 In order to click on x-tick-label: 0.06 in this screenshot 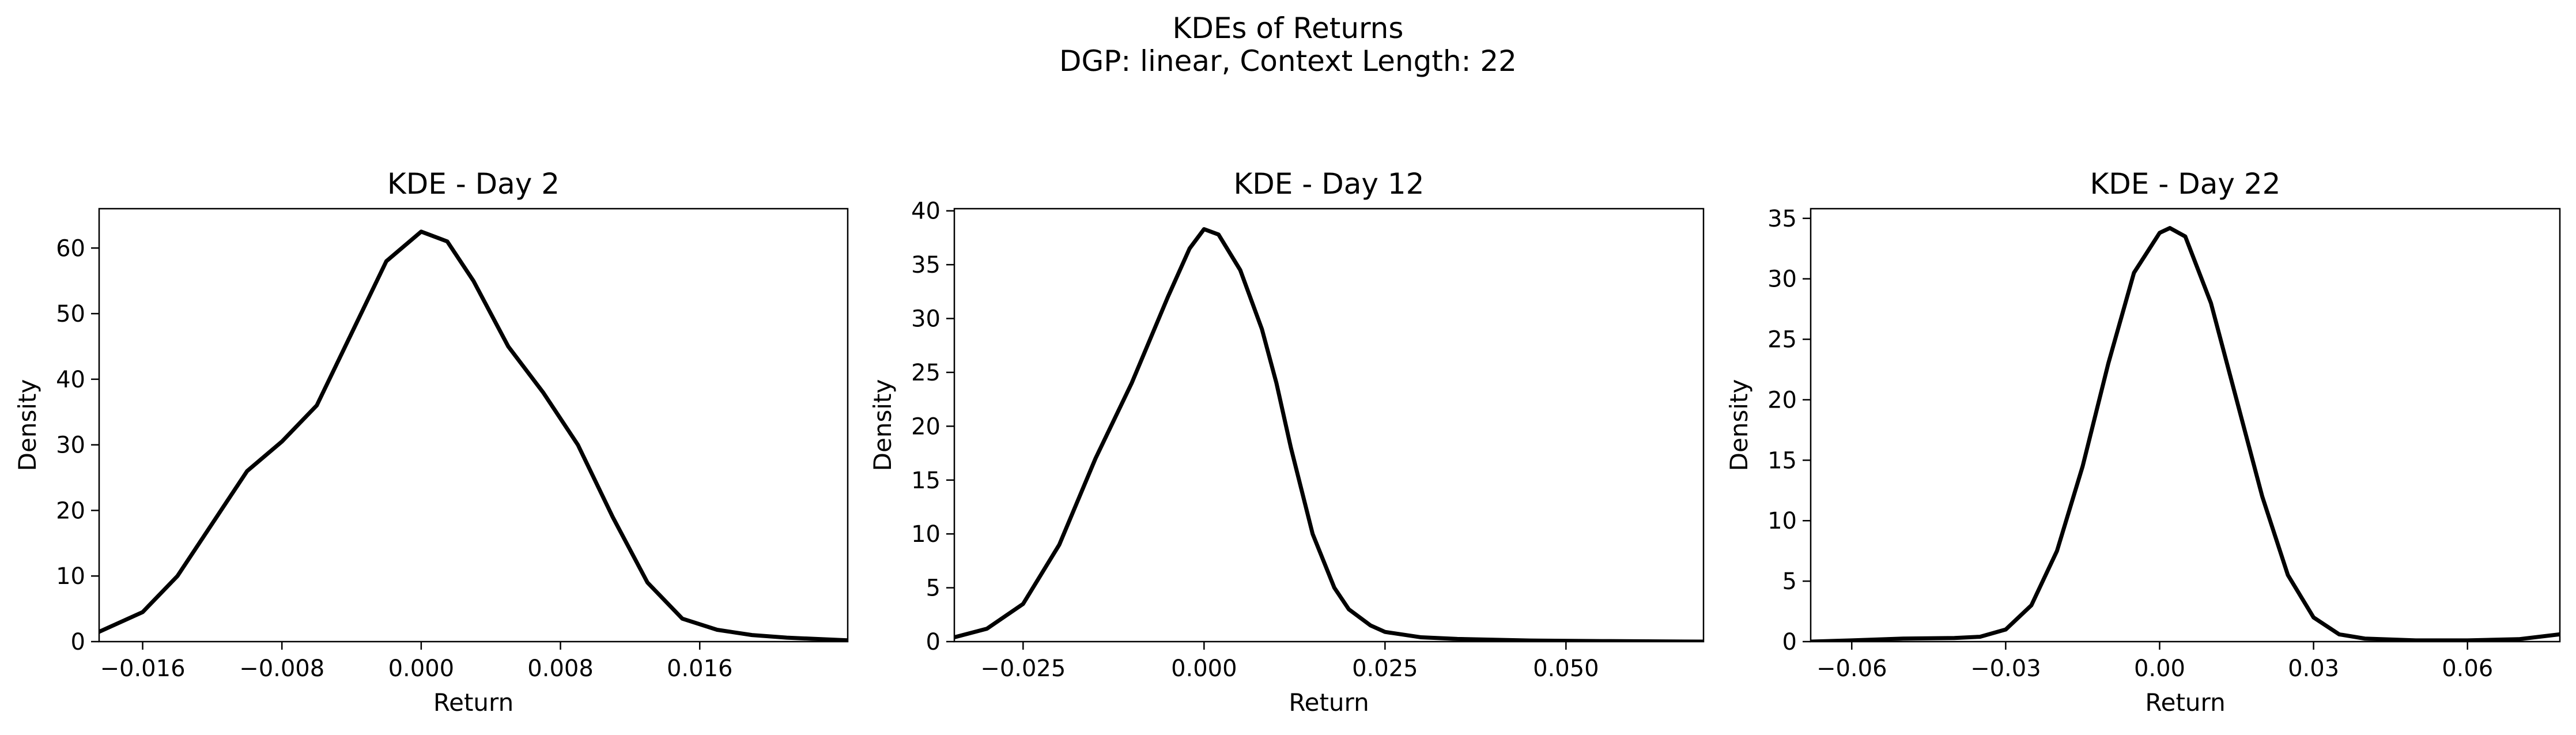, I will do `click(2467, 668)`.